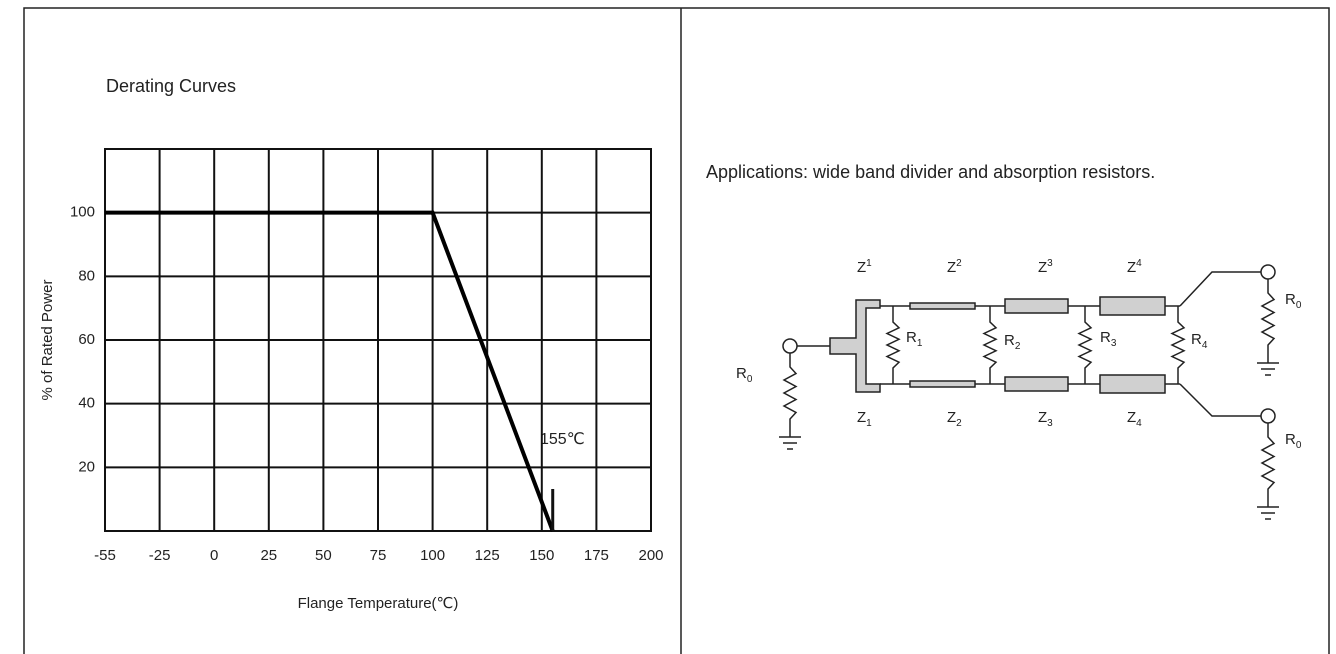 The image size is (1336, 654). Describe the element at coordinates (562, 439) in the screenshot. I see `annotation: 155℃` at that location.